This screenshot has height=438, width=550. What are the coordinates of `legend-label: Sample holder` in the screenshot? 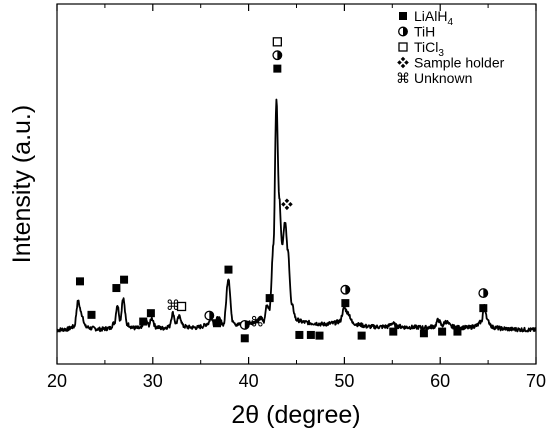 It's located at (459, 63).